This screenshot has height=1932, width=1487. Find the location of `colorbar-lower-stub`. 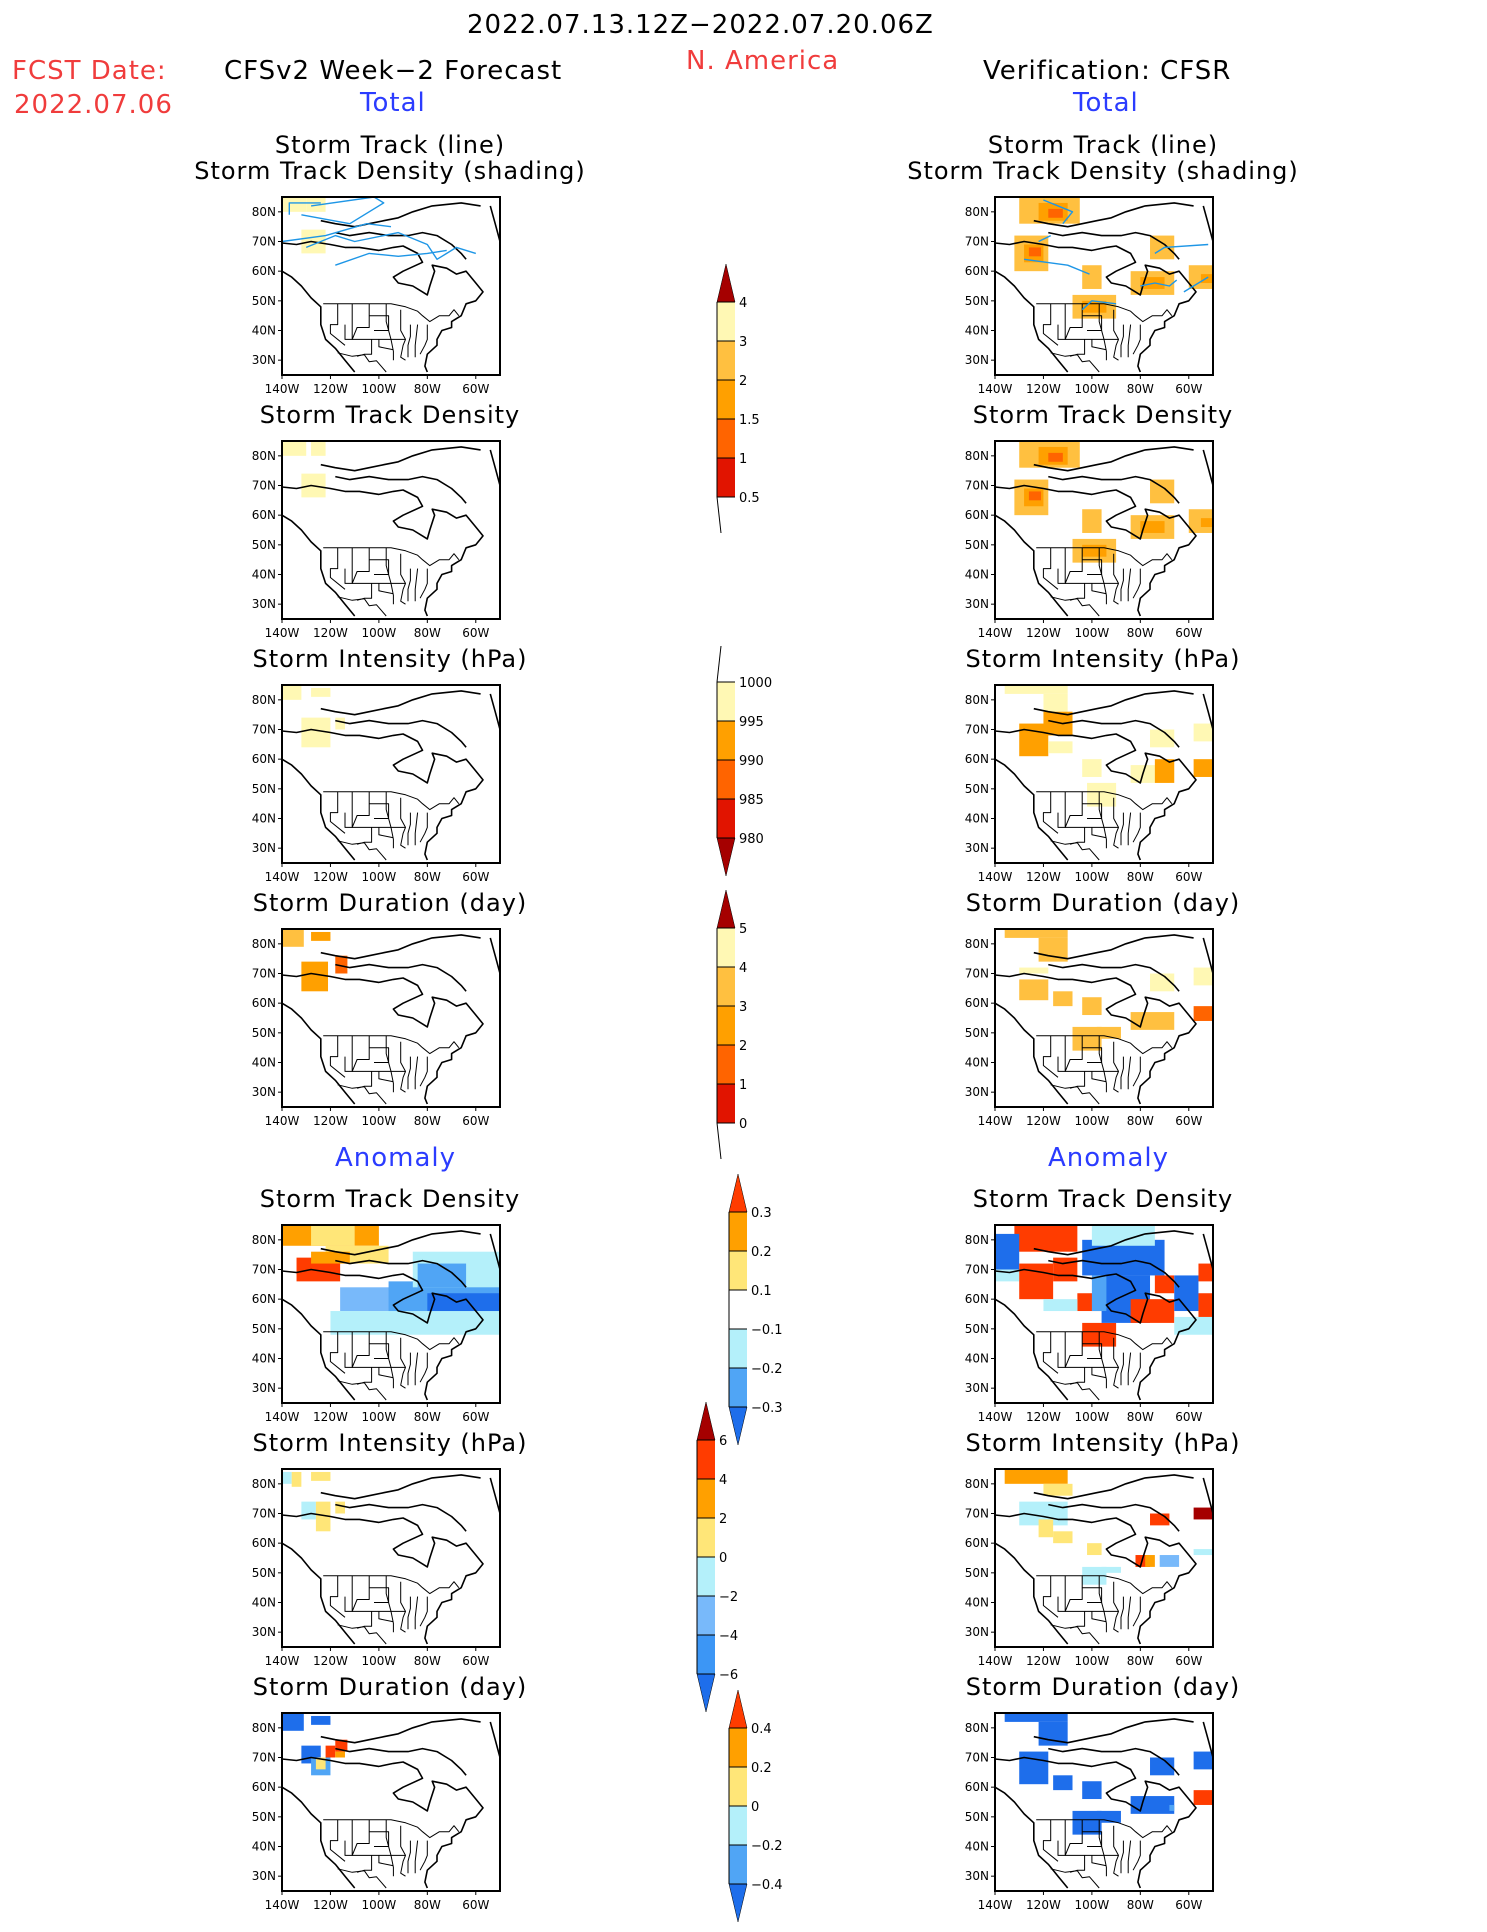

colorbar-lower-stub is located at coordinates (719, 515).